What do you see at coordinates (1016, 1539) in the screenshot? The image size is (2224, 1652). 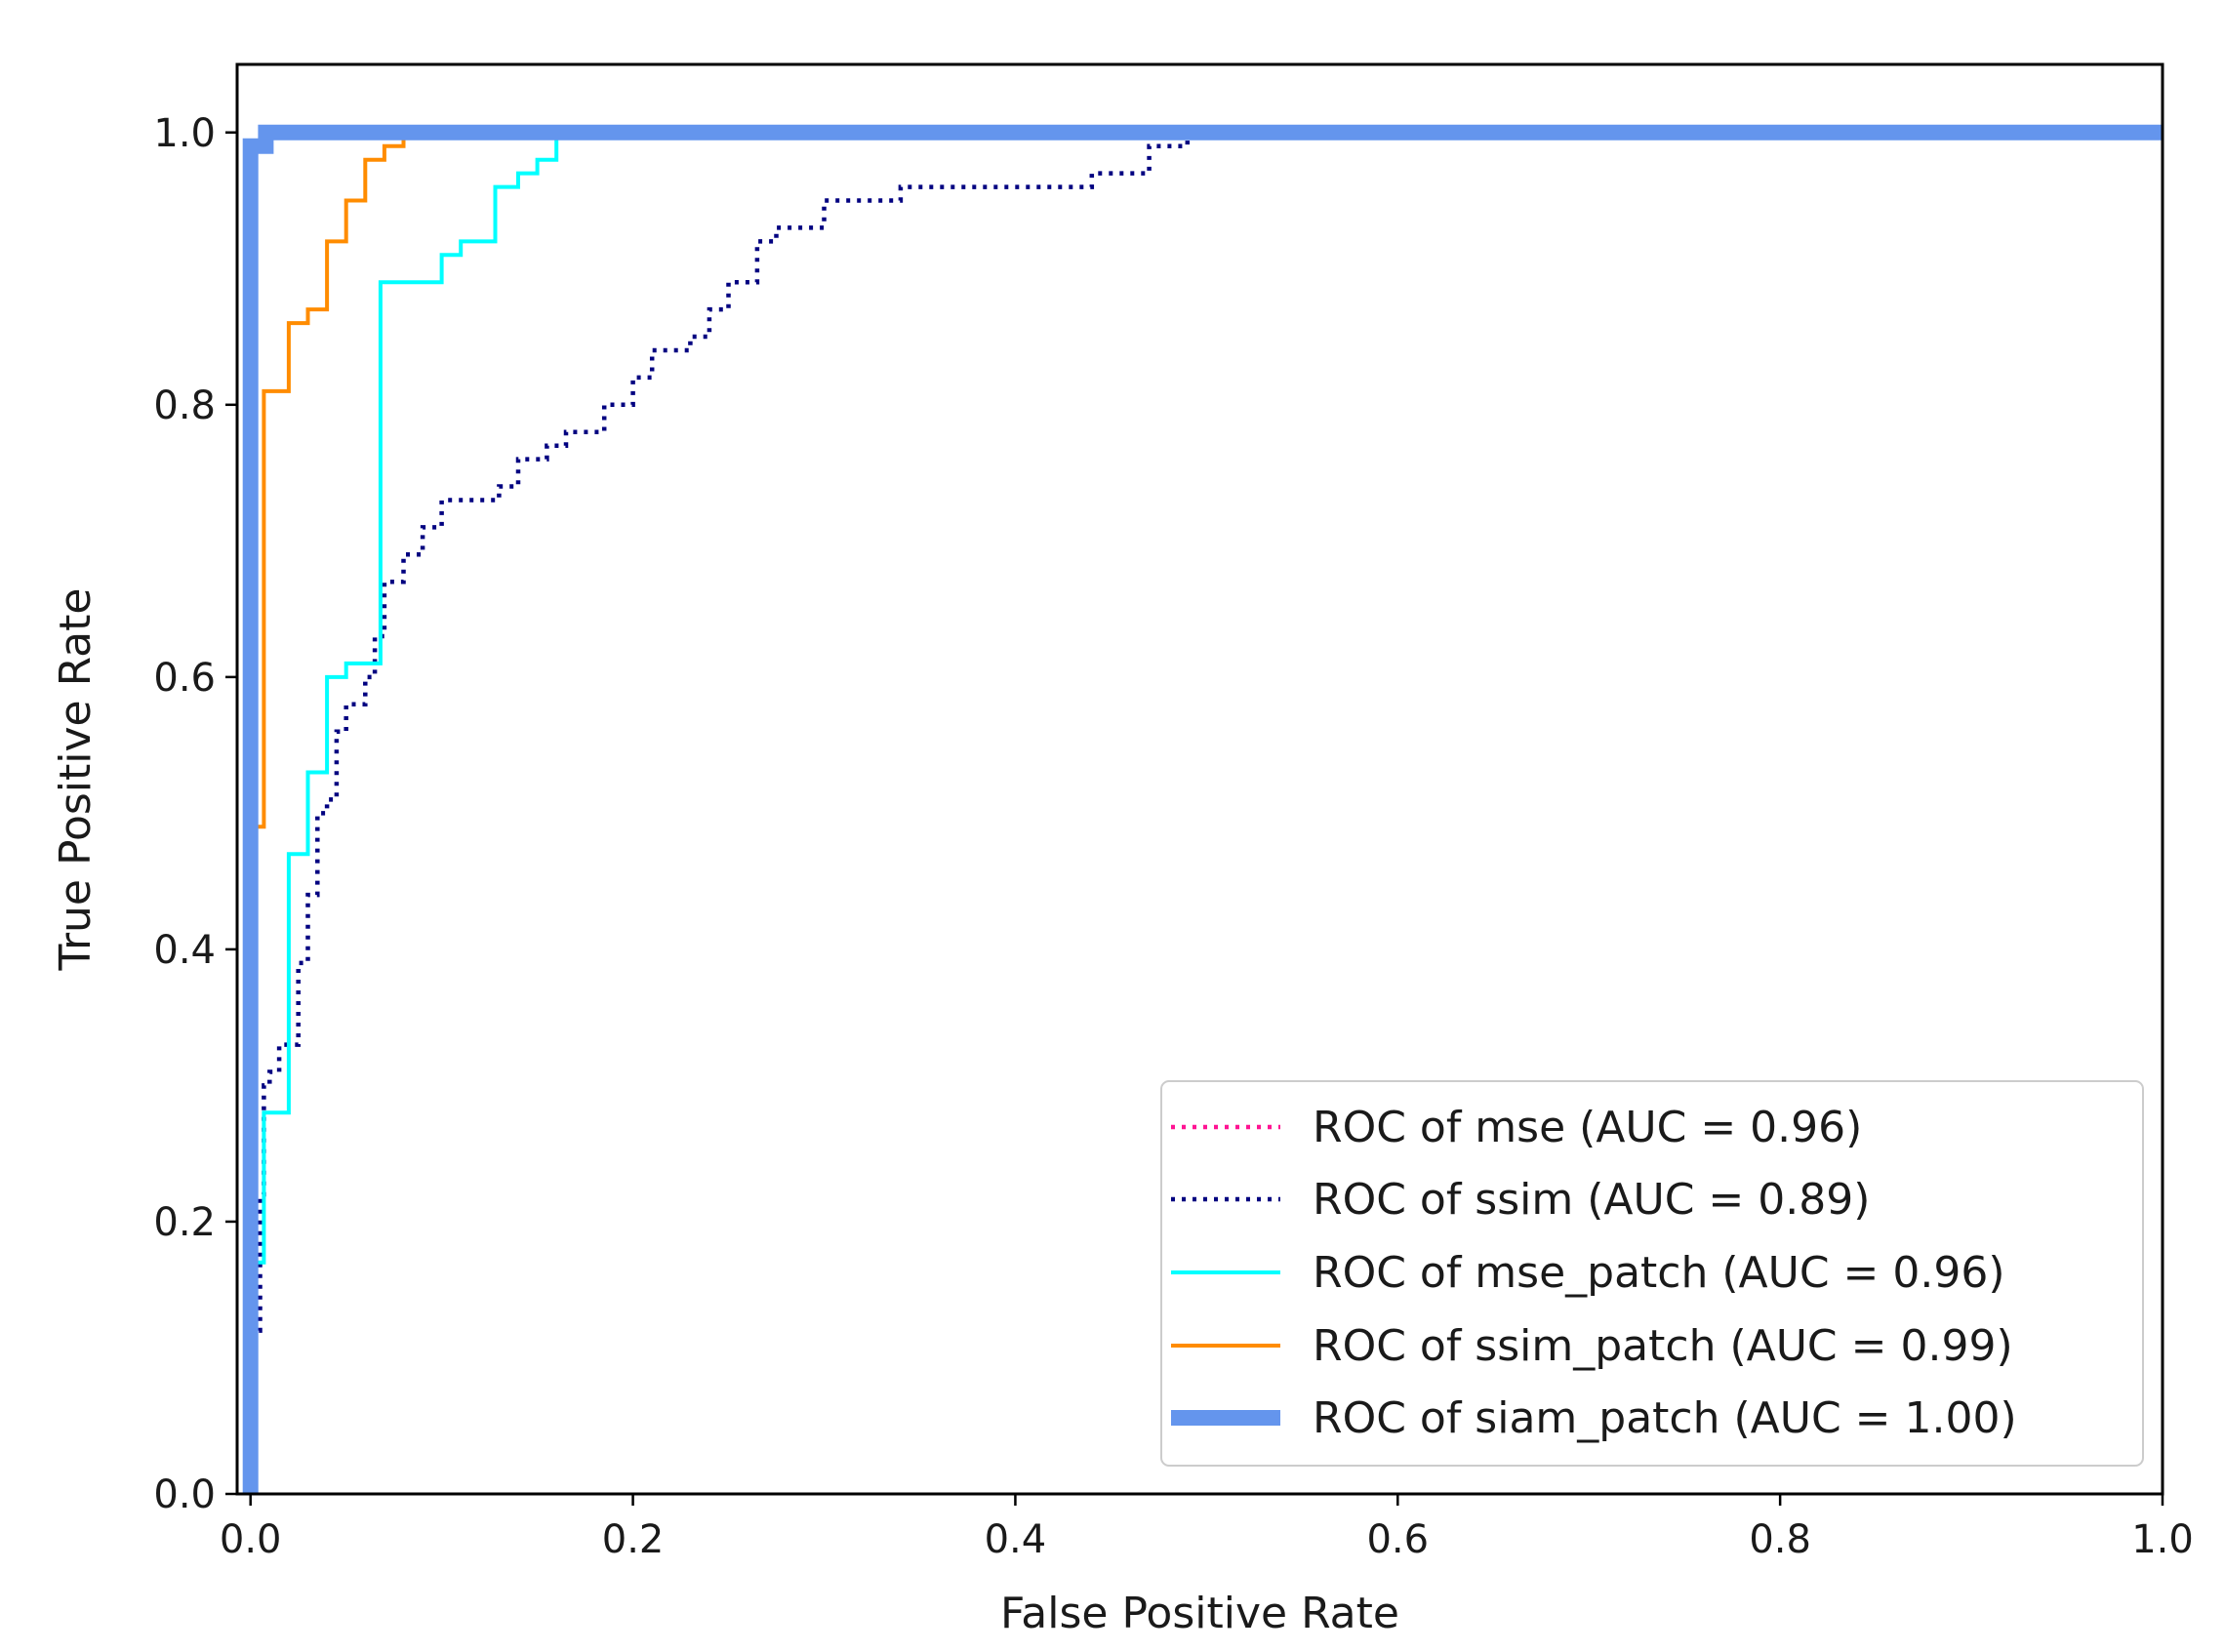 I see `x-tick-label: 0.4` at bounding box center [1016, 1539].